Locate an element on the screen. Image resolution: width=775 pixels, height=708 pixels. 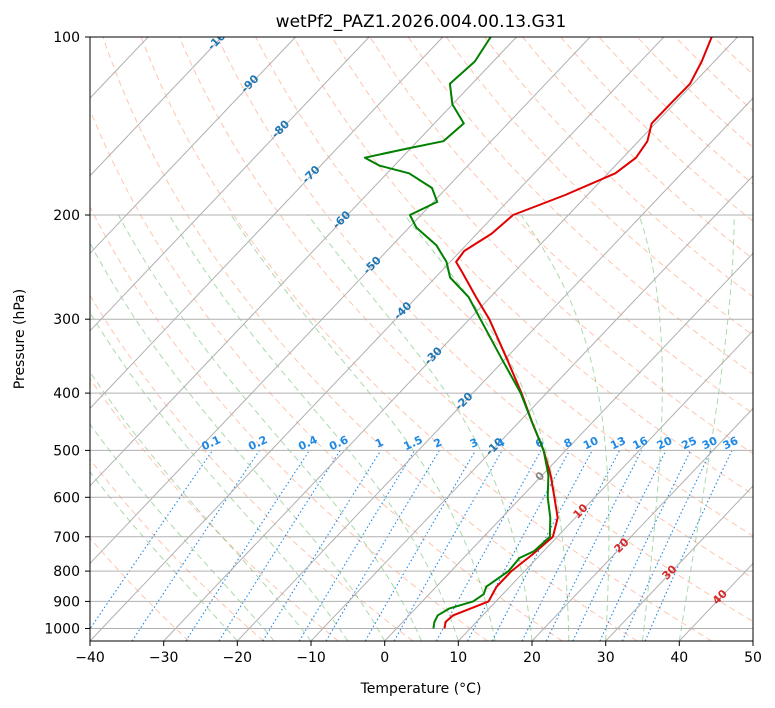
mixing-ratio-label: 10 is located at coordinates (591, 443).